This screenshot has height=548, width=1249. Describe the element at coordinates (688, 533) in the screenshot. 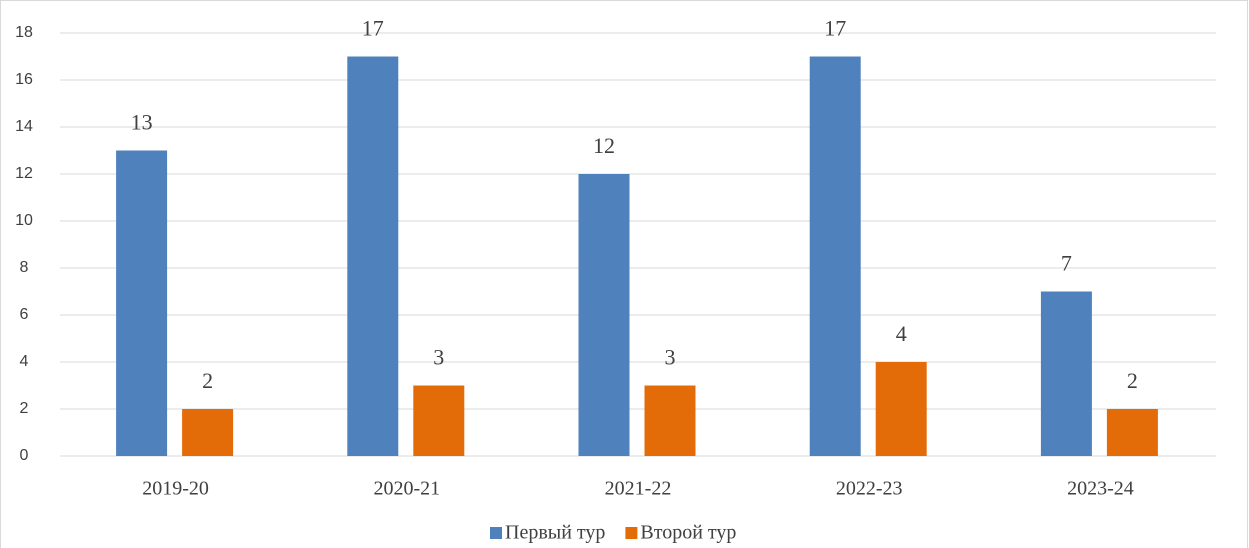

I see `legend-label: Второй тур` at that location.